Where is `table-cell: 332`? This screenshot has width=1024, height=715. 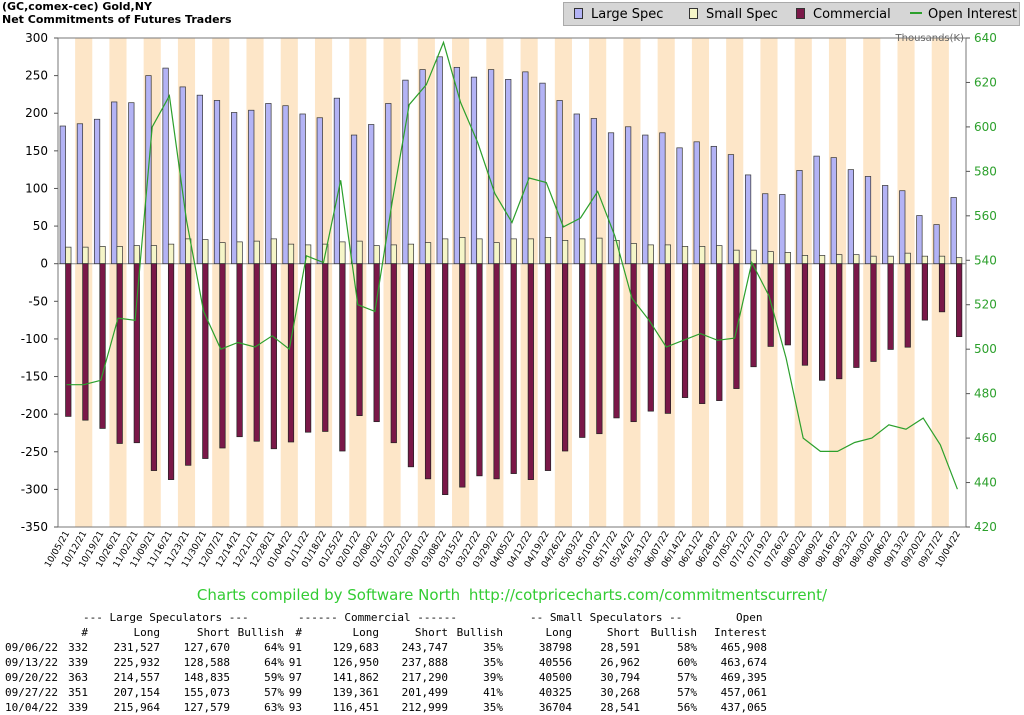
table-cell: 332 is located at coordinates (78, 647).